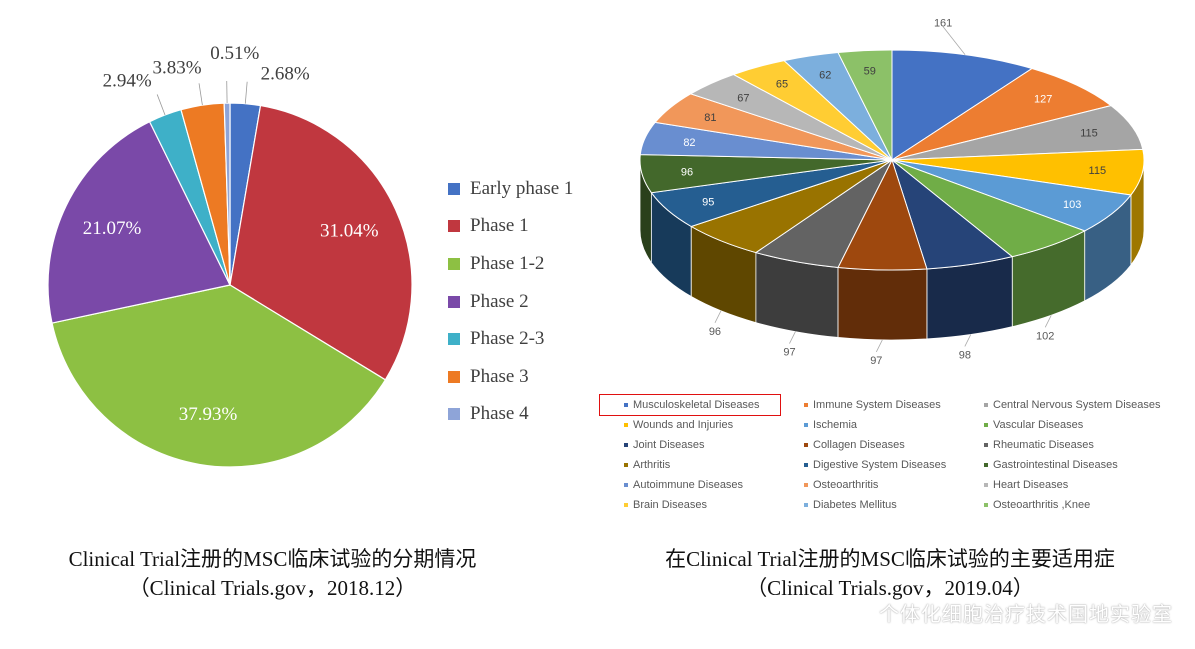  What do you see at coordinates (690, 405) in the screenshot?
I see `legend-item-musculoskeletal-diseases: Musculoskeletal Diseases` at bounding box center [690, 405].